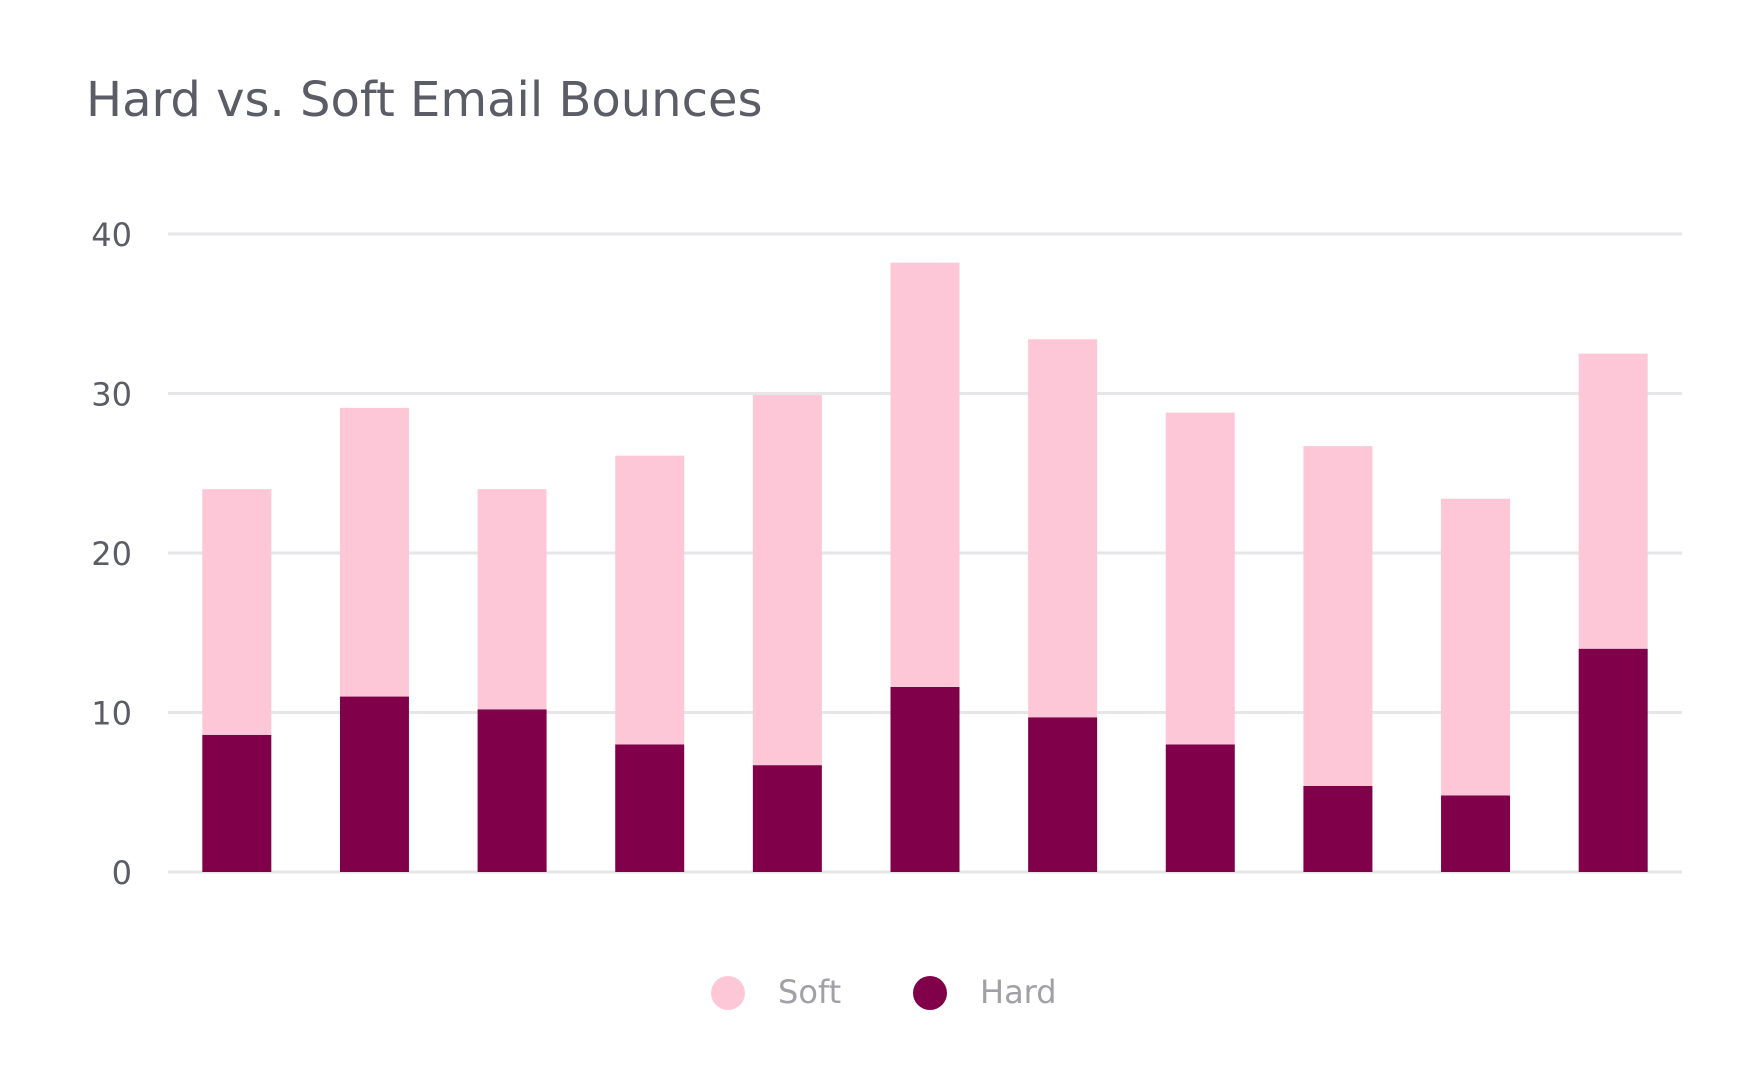 The height and width of the screenshot is (1080, 1761). I want to click on y-tick-label: 0, so click(122, 873).